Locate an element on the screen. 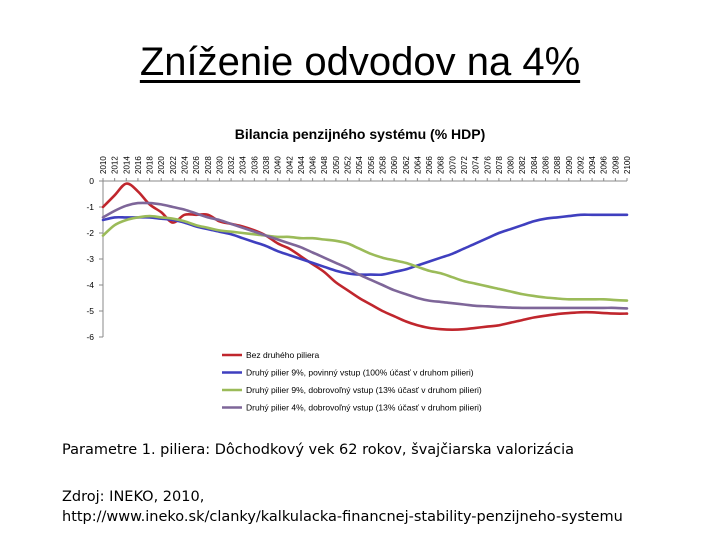 Image resolution: width=720 pixels, height=540 pixels. x-tick-label: 2020 is located at coordinates (161, 165).